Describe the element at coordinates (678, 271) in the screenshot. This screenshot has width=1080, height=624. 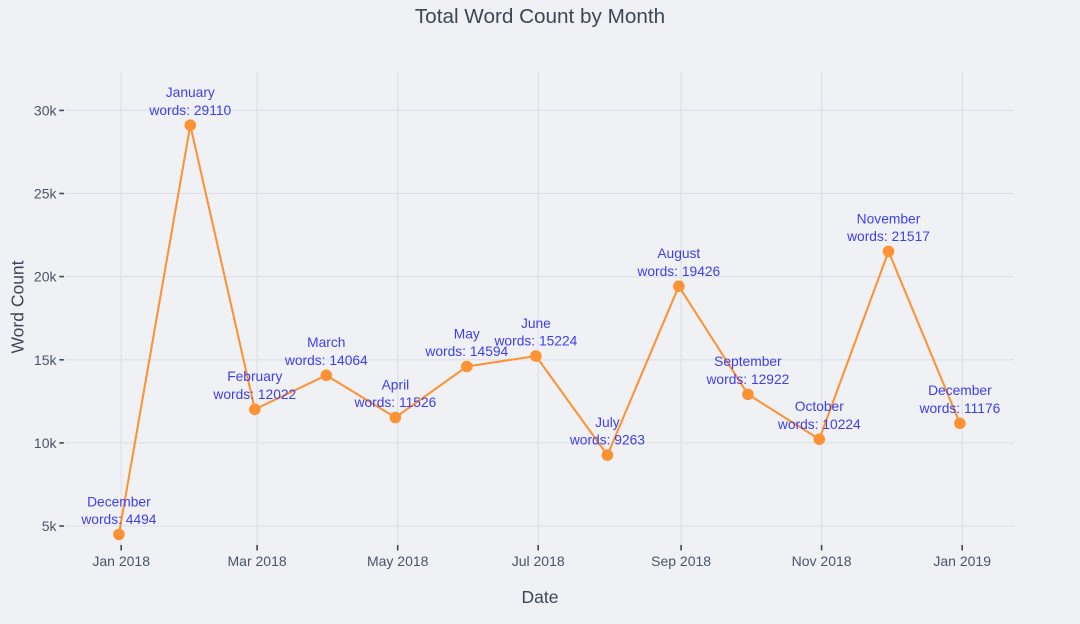
I see `svg-text: words: 19426` at that location.